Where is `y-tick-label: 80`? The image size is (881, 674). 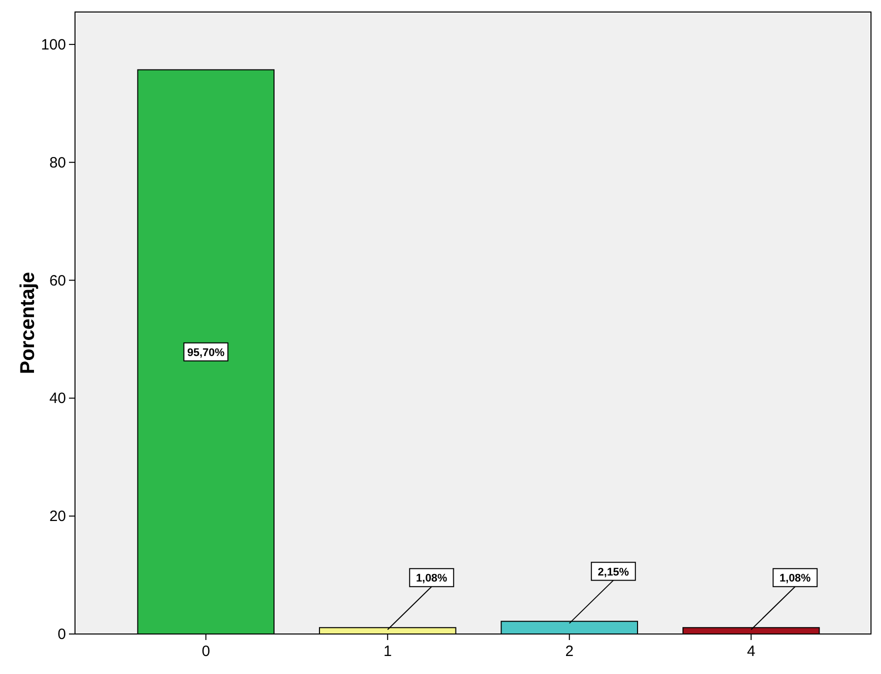
y-tick-label: 80 is located at coordinates (57, 163).